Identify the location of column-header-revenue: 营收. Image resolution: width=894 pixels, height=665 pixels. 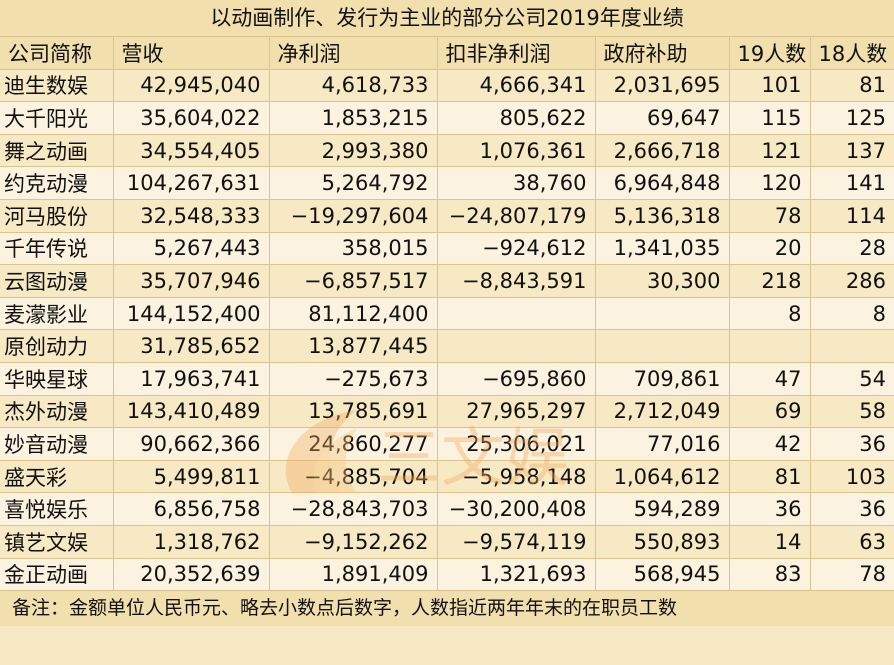
(191, 53).